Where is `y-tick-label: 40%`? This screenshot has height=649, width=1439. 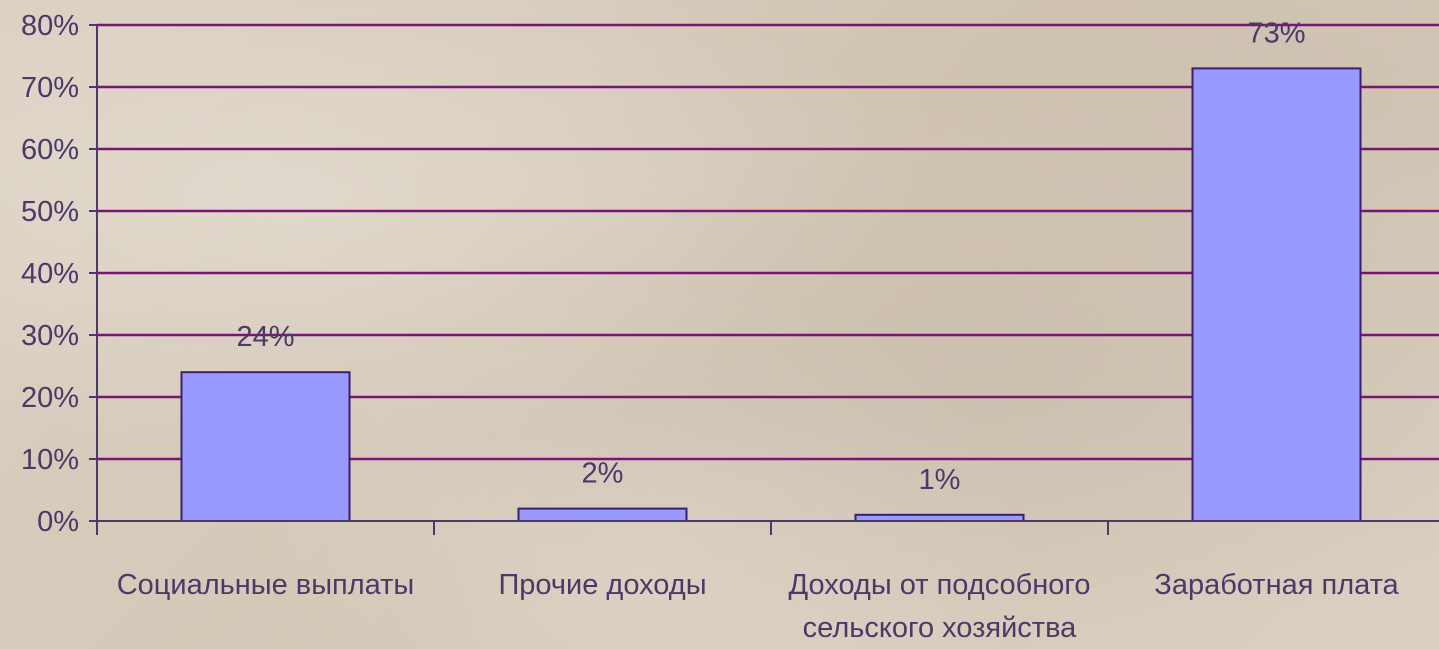
y-tick-label: 40% is located at coordinates (50, 274).